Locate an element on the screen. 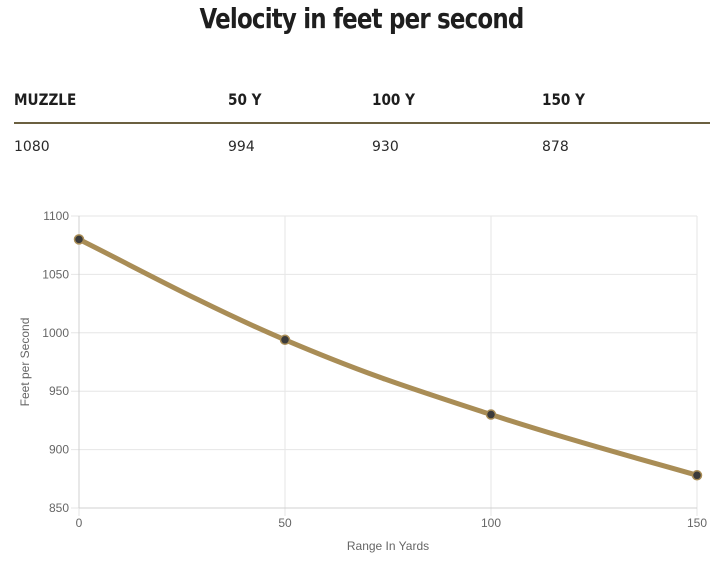 This screenshot has width=723, height=561. y-tick-label: 1050 is located at coordinates (55, 274).